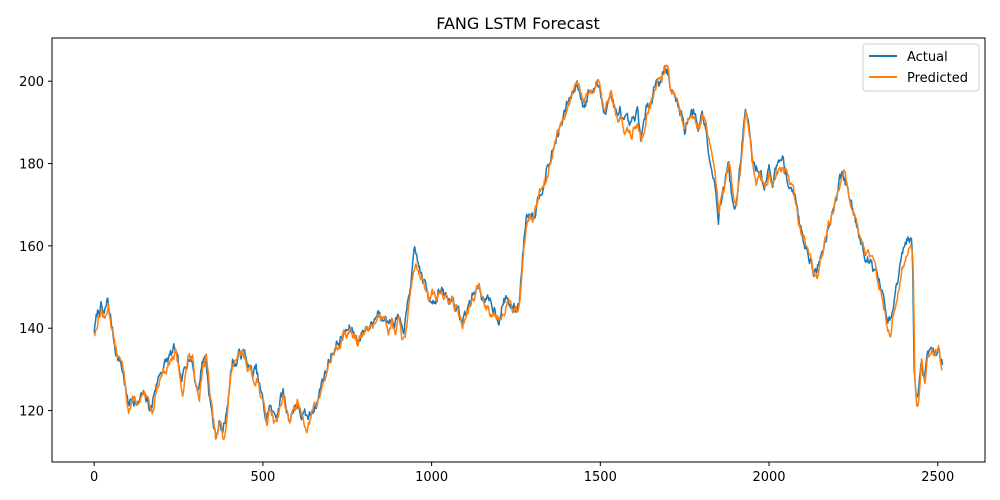  What do you see at coordinates (921, 67) in the screenshot?
I see `legend: Actual Predicted` at bounding box center [921, 67].